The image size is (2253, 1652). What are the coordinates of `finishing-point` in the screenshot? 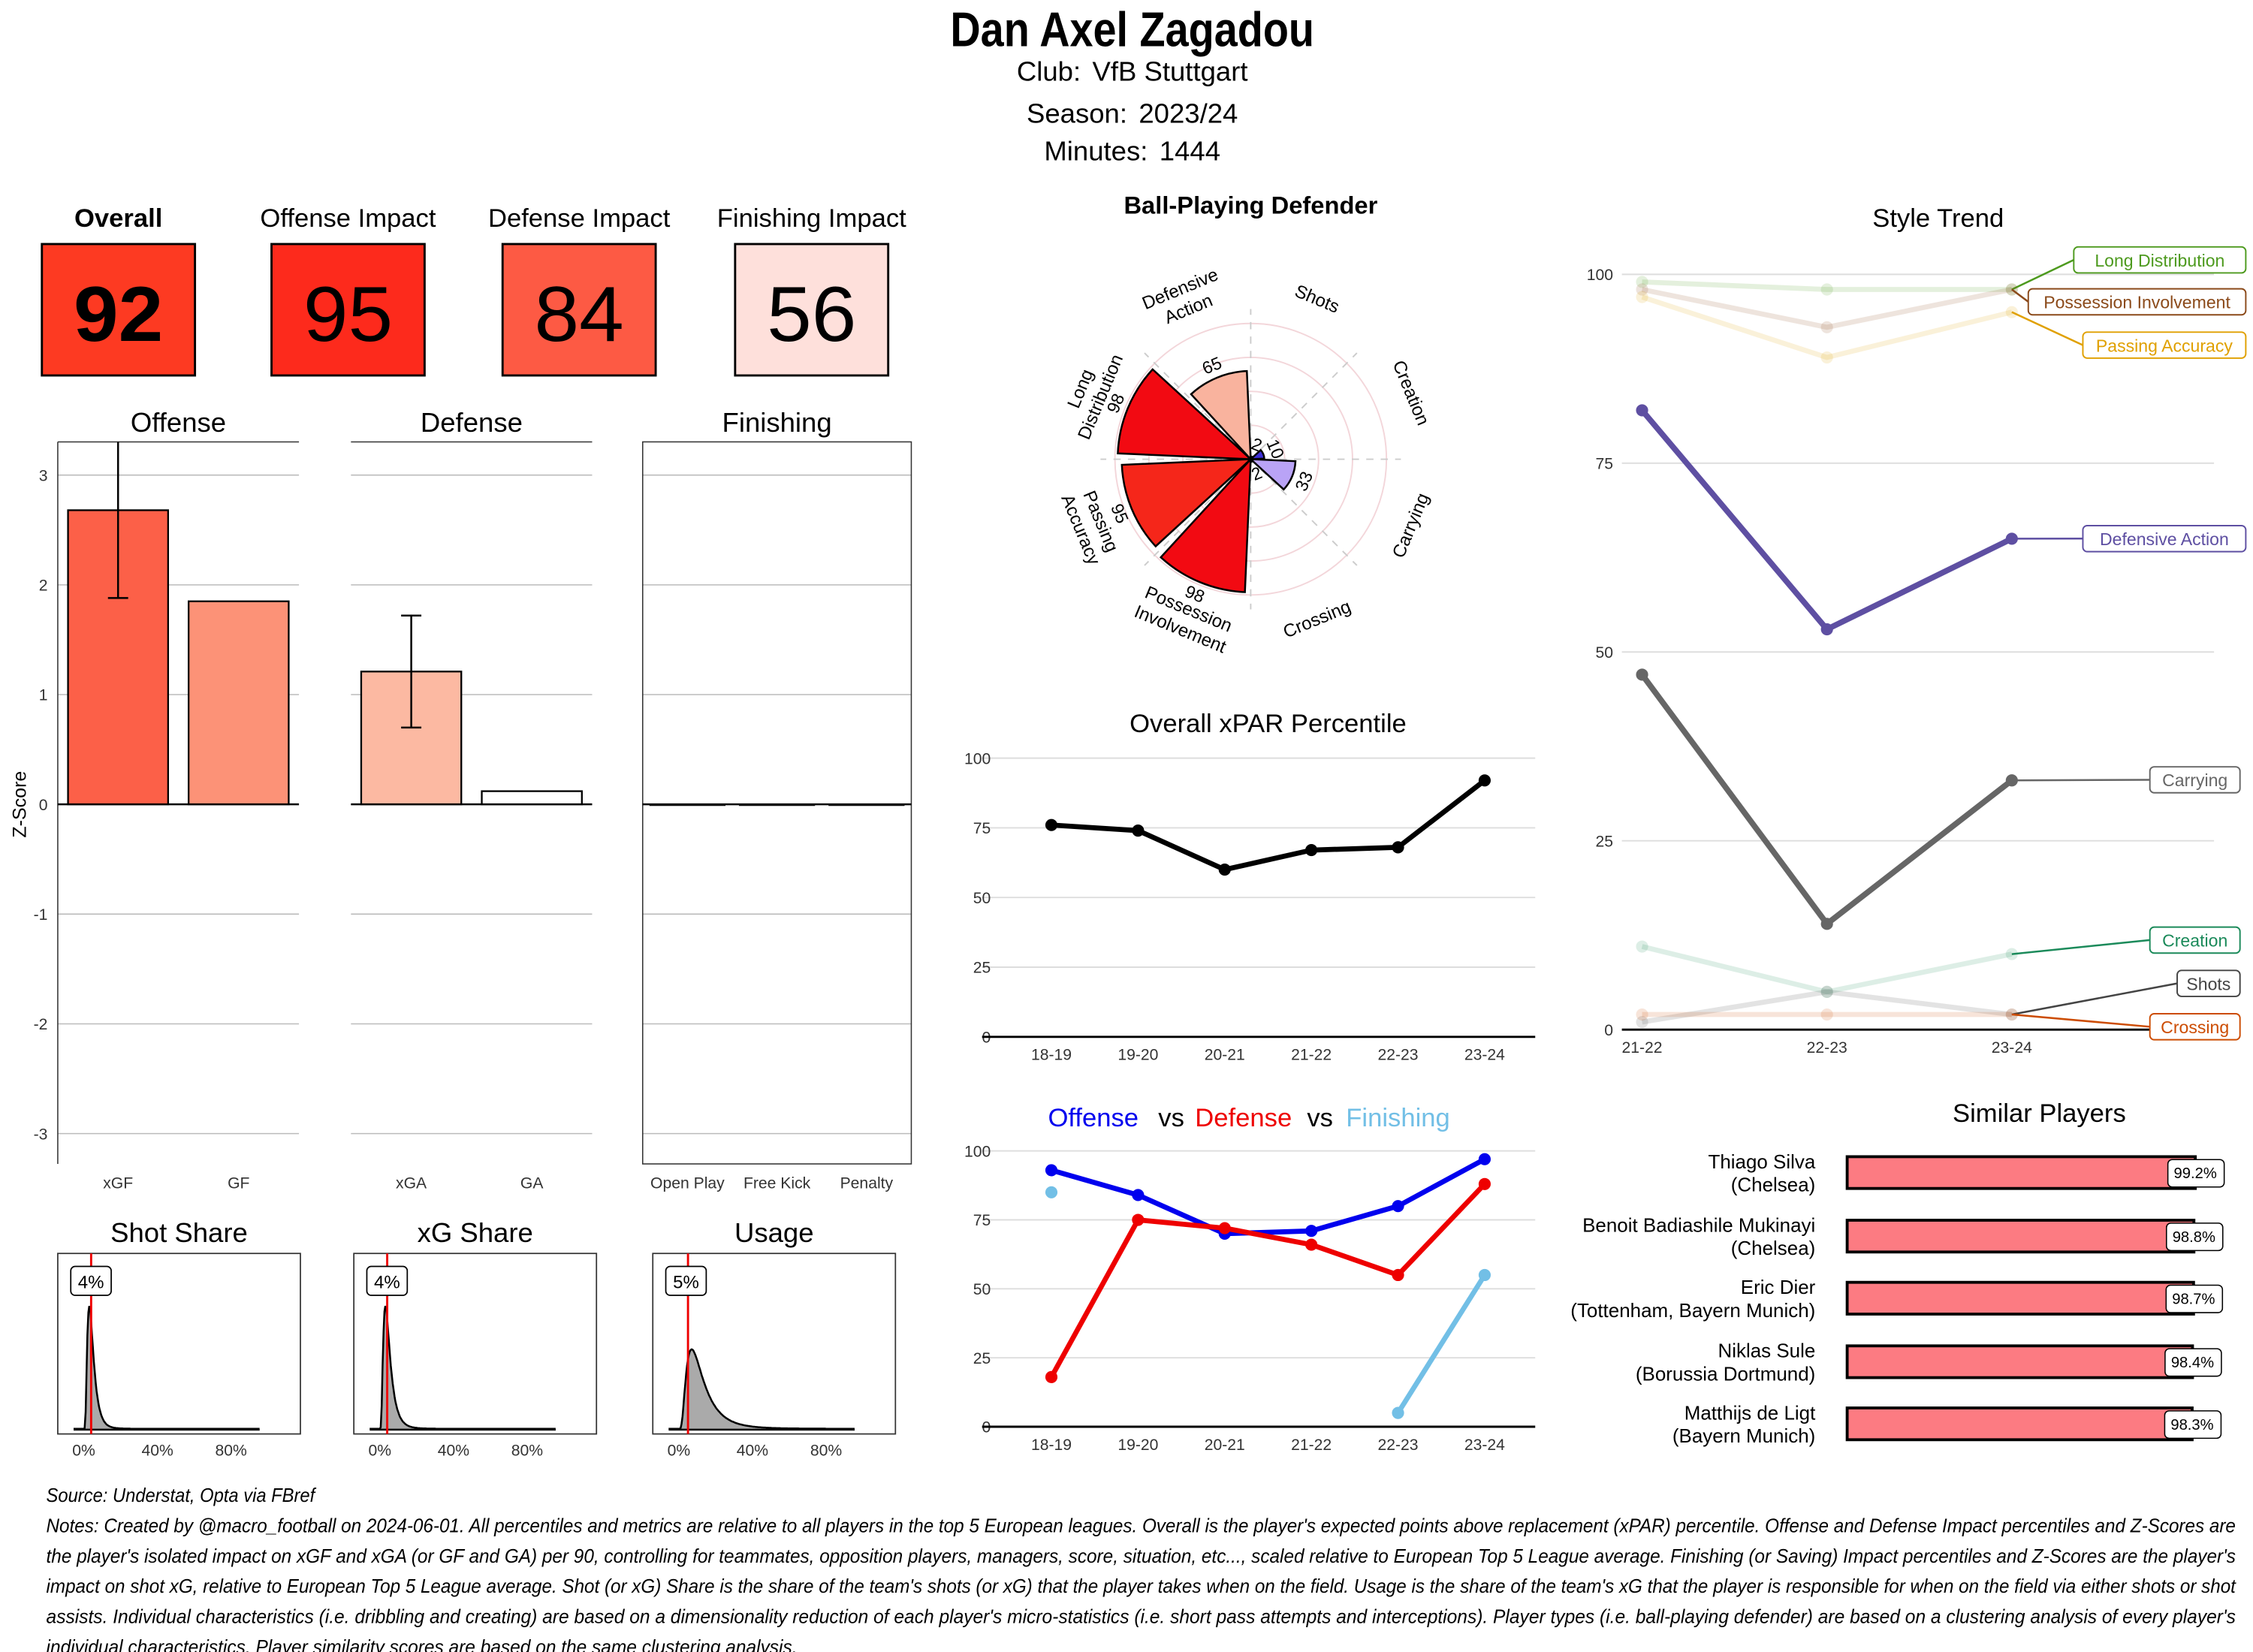 It's located at (1051, 1192).